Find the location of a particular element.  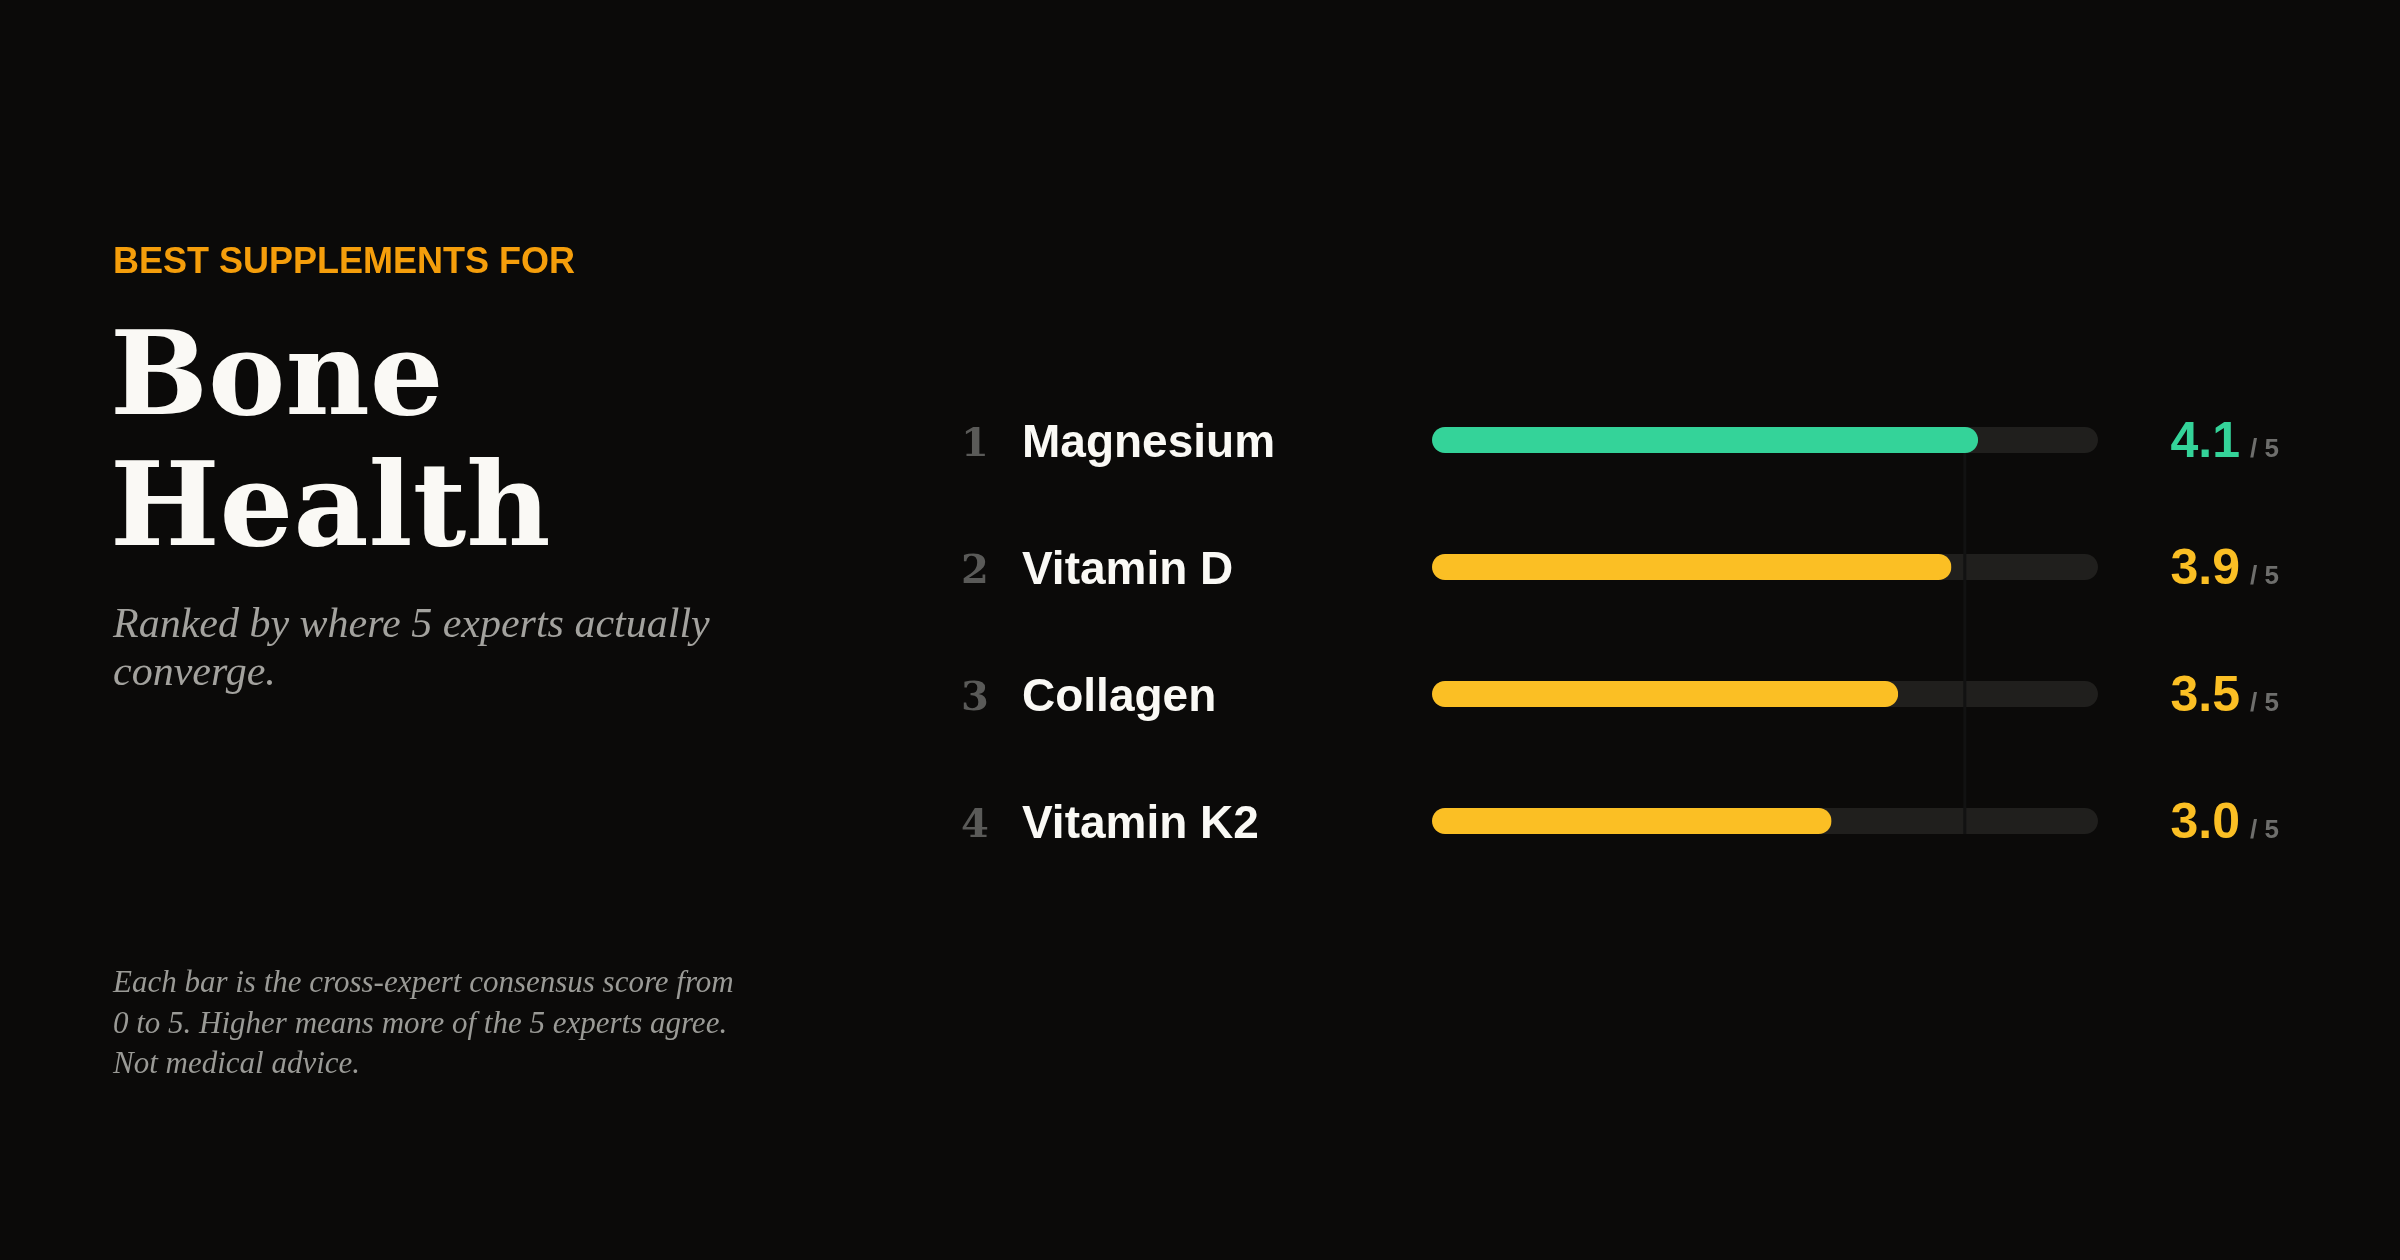

text: 1 is located at coordinates (975, 441).